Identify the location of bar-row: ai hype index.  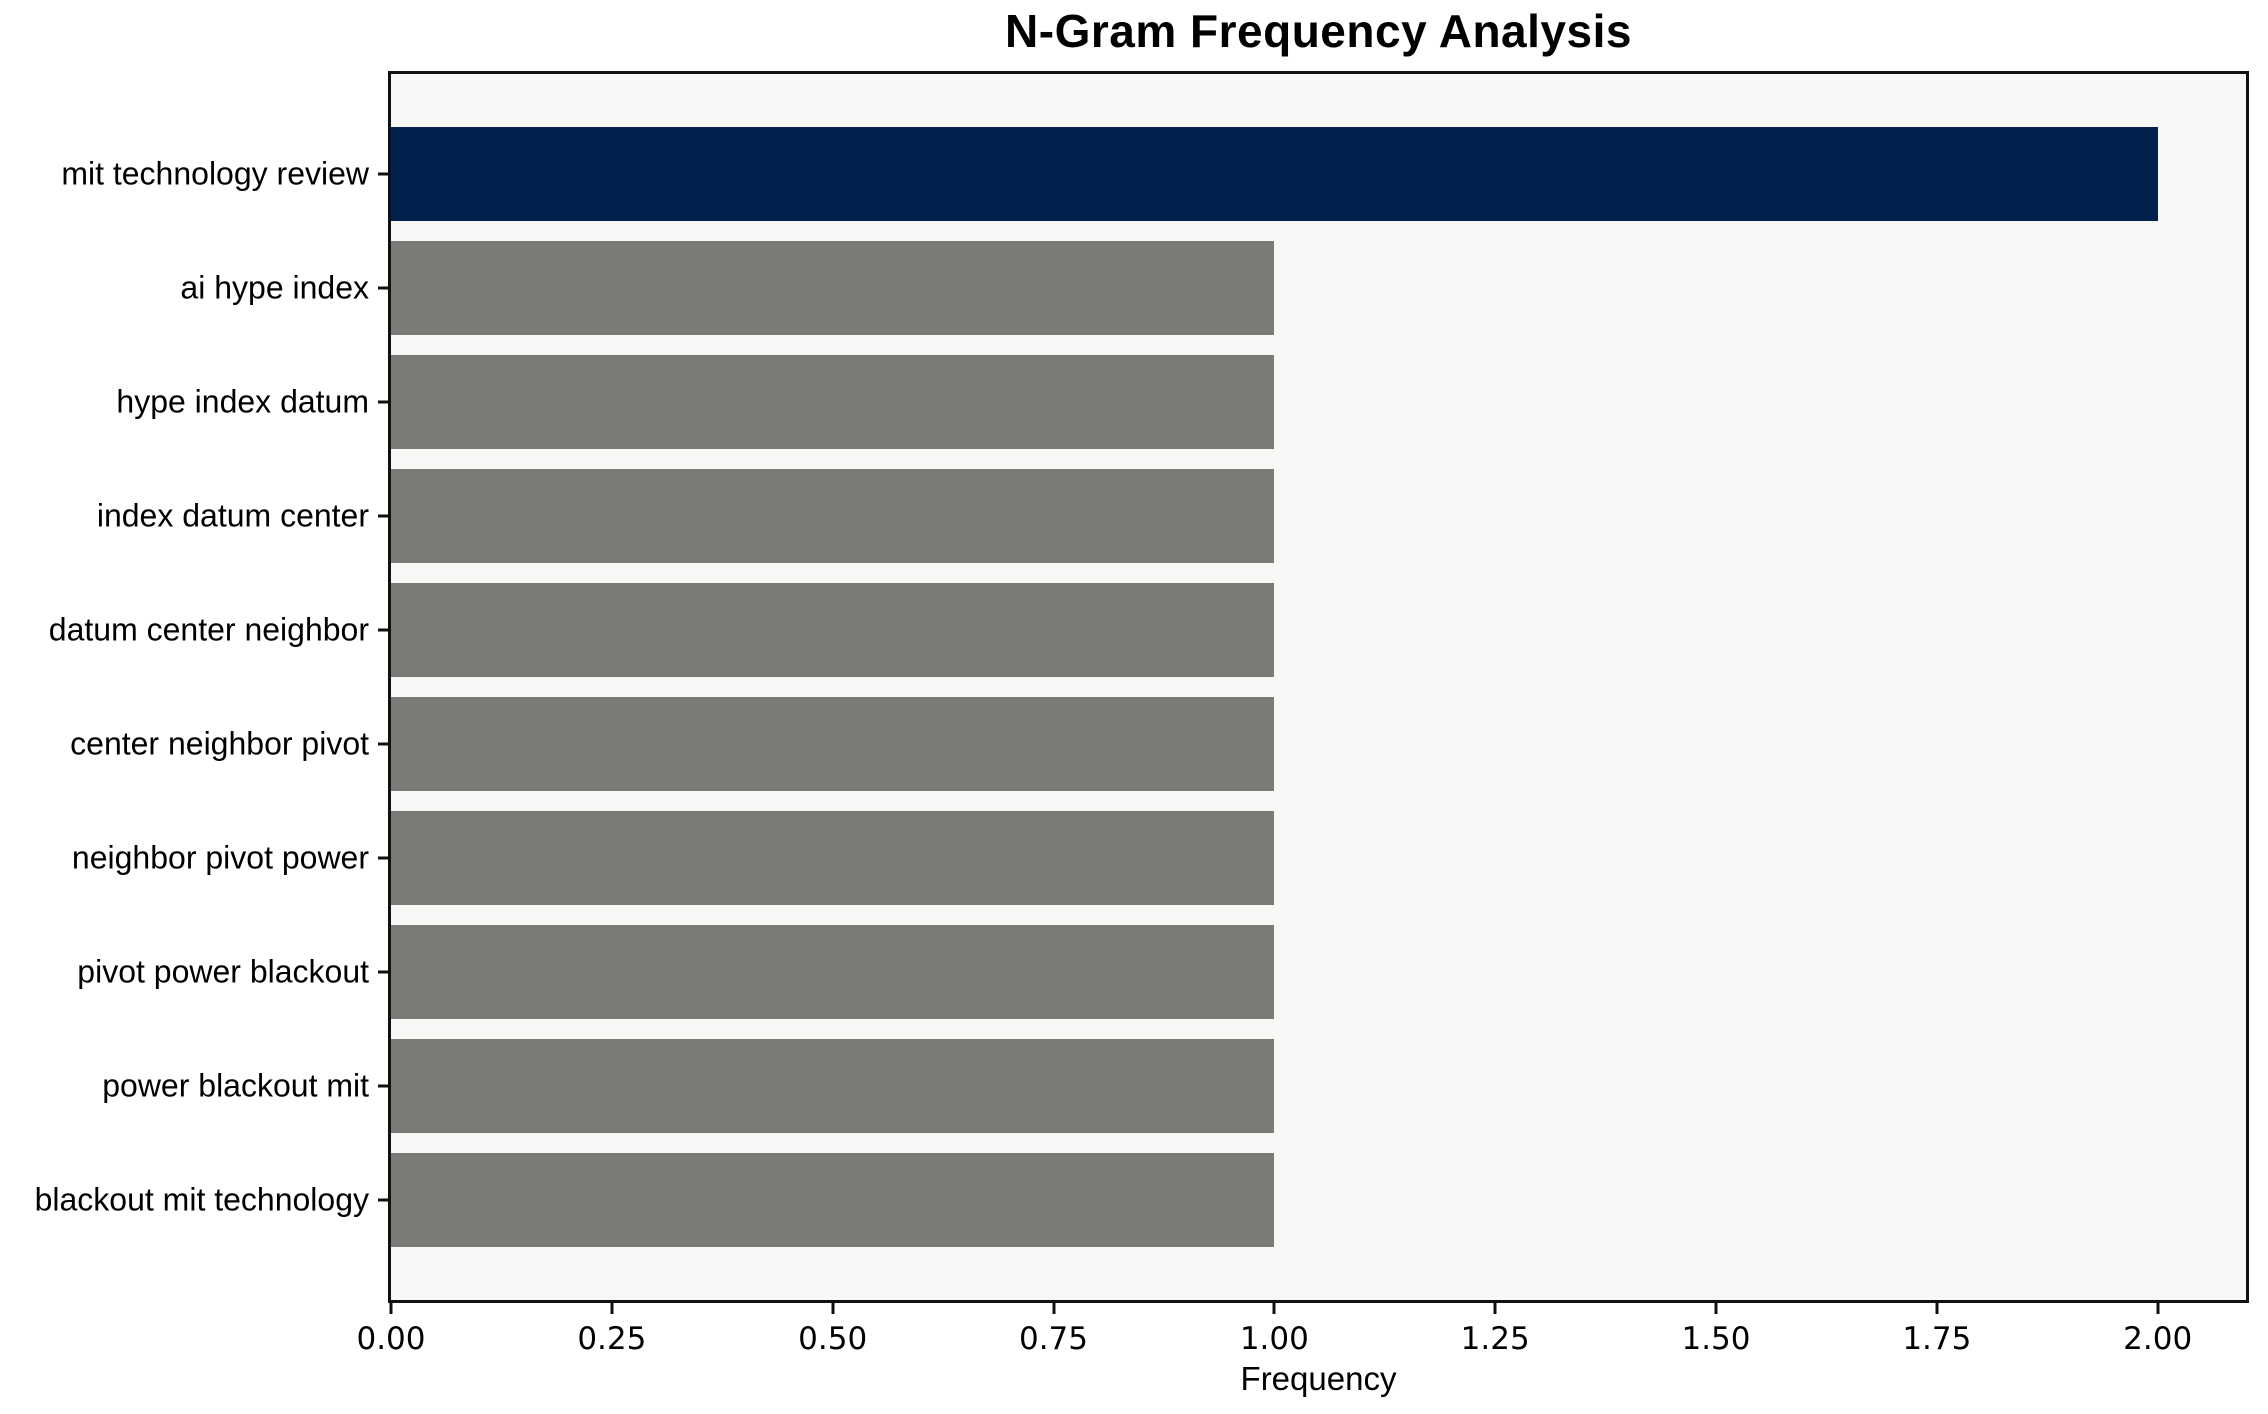
(1213, 288).